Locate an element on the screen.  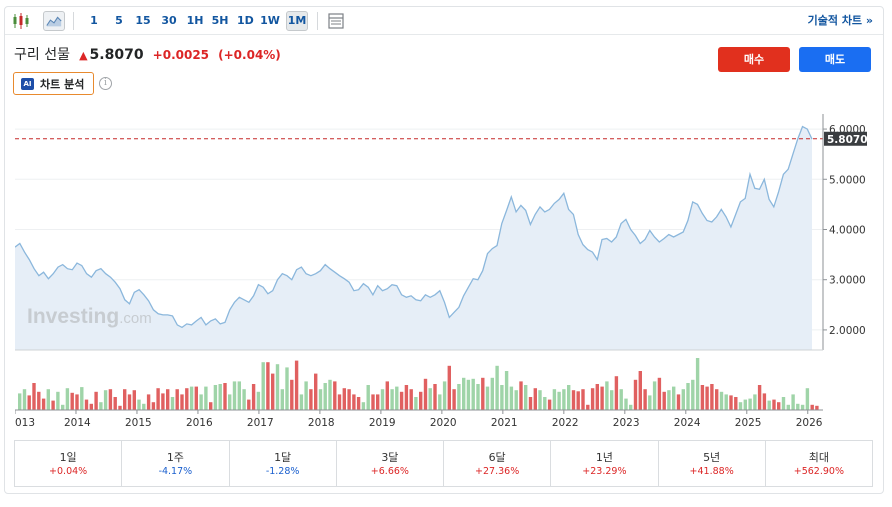
interval-1h: 1H is located at coordinates (195, 20).